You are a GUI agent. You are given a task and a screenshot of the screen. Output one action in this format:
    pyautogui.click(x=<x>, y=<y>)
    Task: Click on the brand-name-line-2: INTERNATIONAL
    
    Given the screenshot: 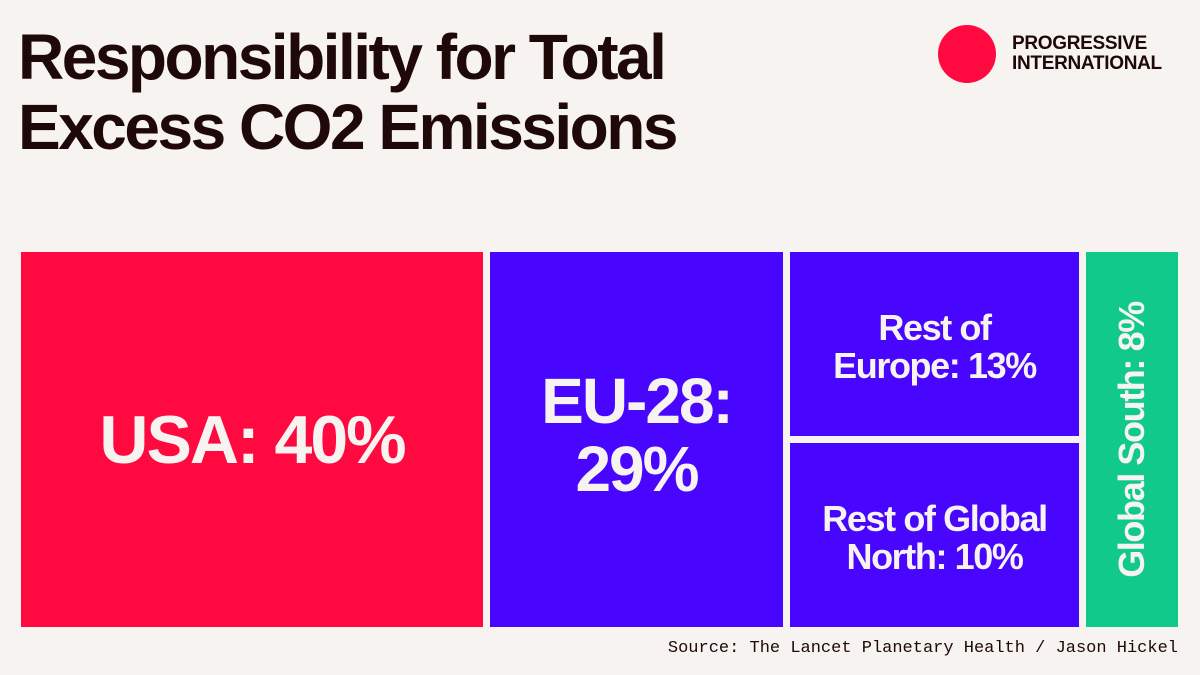 What is the action you would take?
    pyautogui.click(x=1087, y=63)
    